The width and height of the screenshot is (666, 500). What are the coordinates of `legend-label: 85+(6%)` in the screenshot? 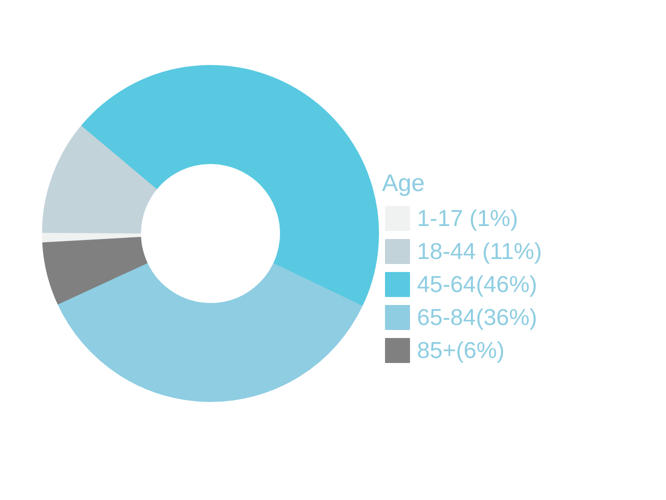 It's located at (461, 350).